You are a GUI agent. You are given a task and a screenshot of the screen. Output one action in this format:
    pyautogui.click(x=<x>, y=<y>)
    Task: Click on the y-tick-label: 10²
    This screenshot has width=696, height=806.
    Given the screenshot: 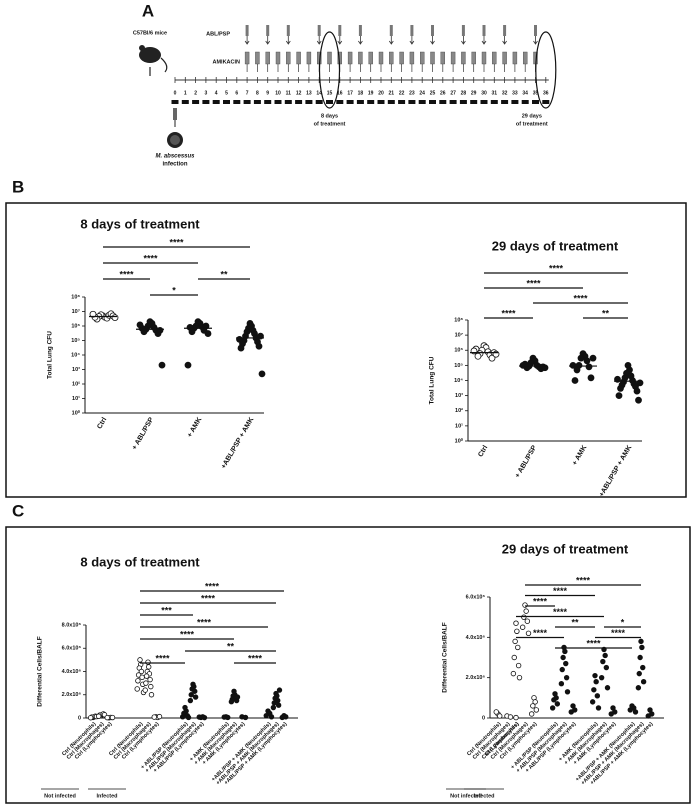 What is the action you would take?
    pyautogui.click(x=76, y=383)
    